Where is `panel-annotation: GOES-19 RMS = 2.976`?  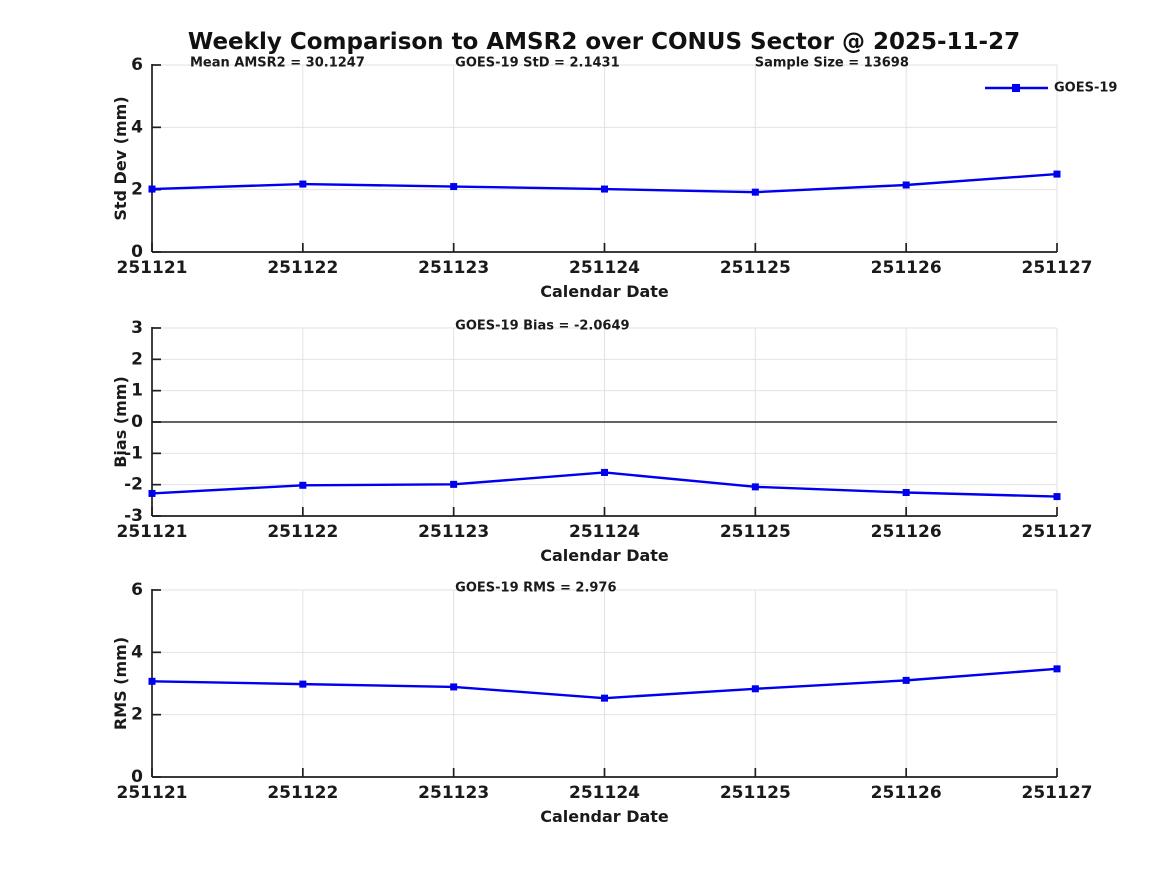
panel-annotation: GOES-19 RMS = 2.976 is located at coordinates (535, 588).